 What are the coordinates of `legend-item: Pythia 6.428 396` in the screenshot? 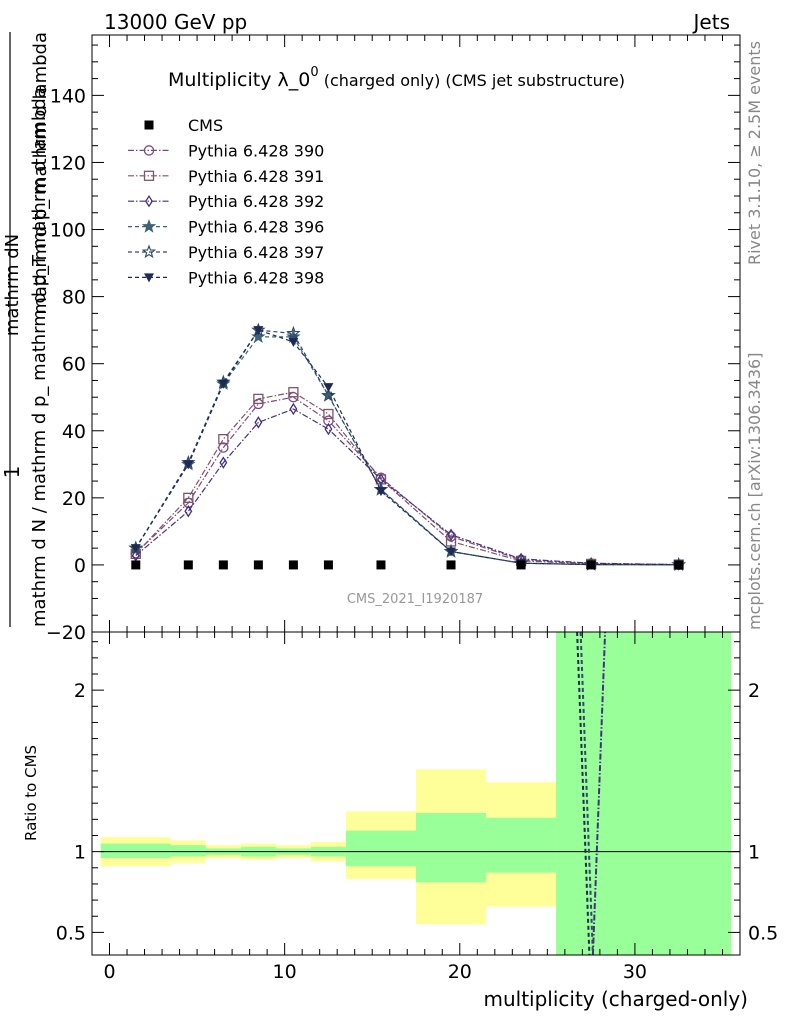 It's located at (226, 227).